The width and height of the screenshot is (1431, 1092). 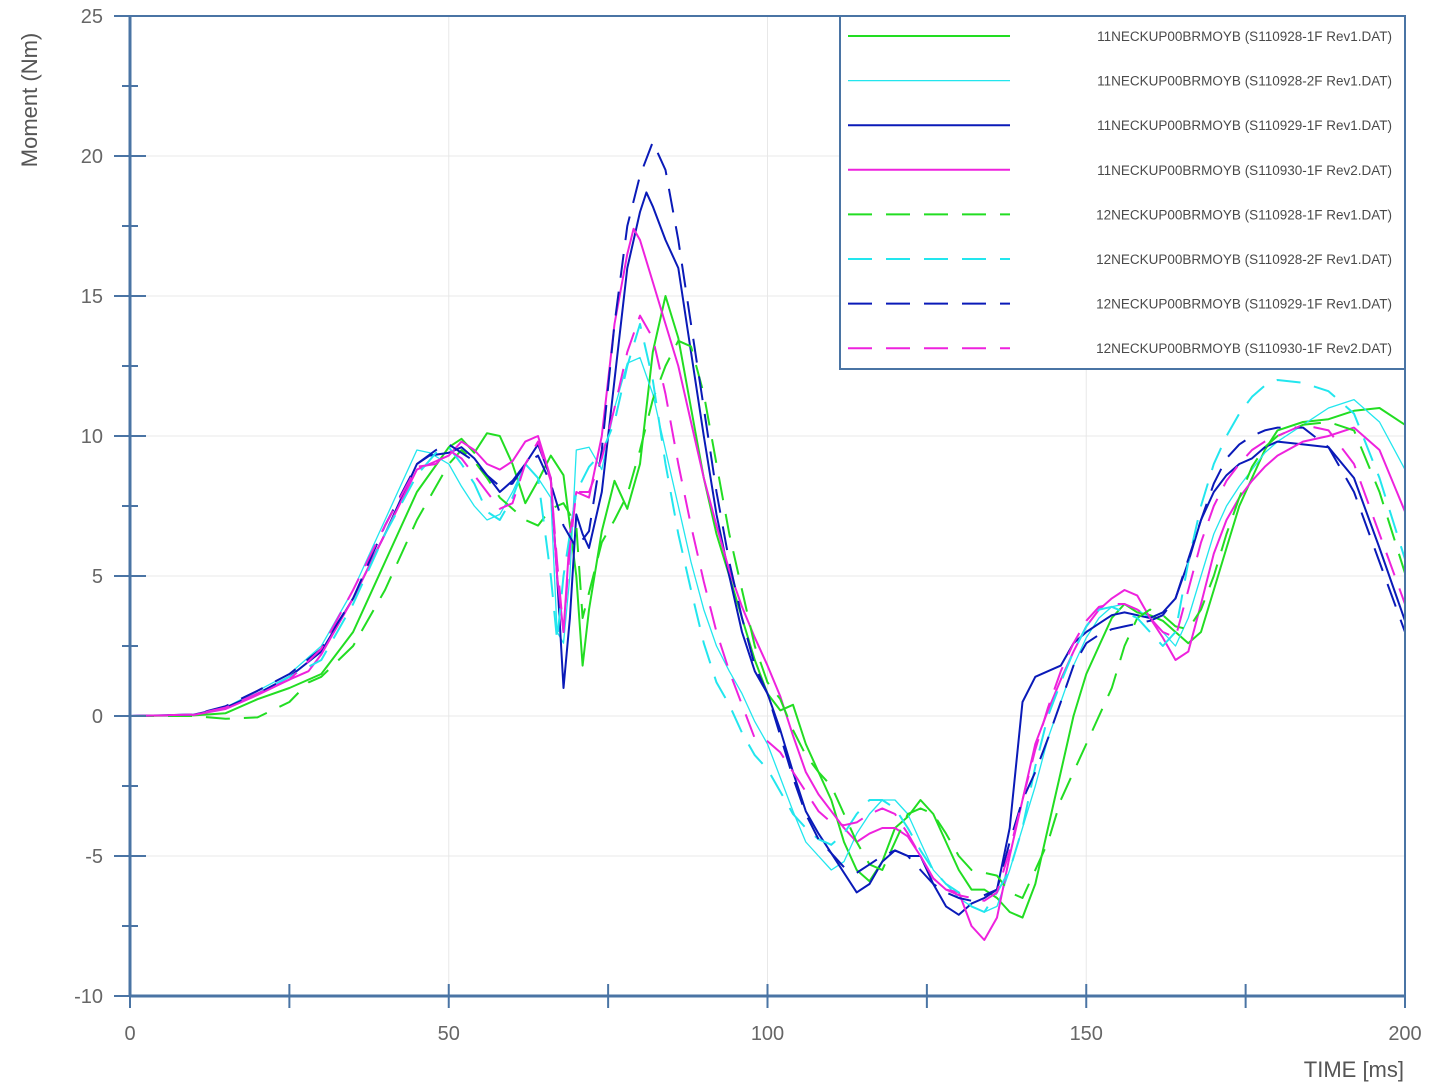 What do you see at coordinates (1404, 1034) in the screenshot?
I see `x-tick-label: 200` at bounding box center [1404, 1034].